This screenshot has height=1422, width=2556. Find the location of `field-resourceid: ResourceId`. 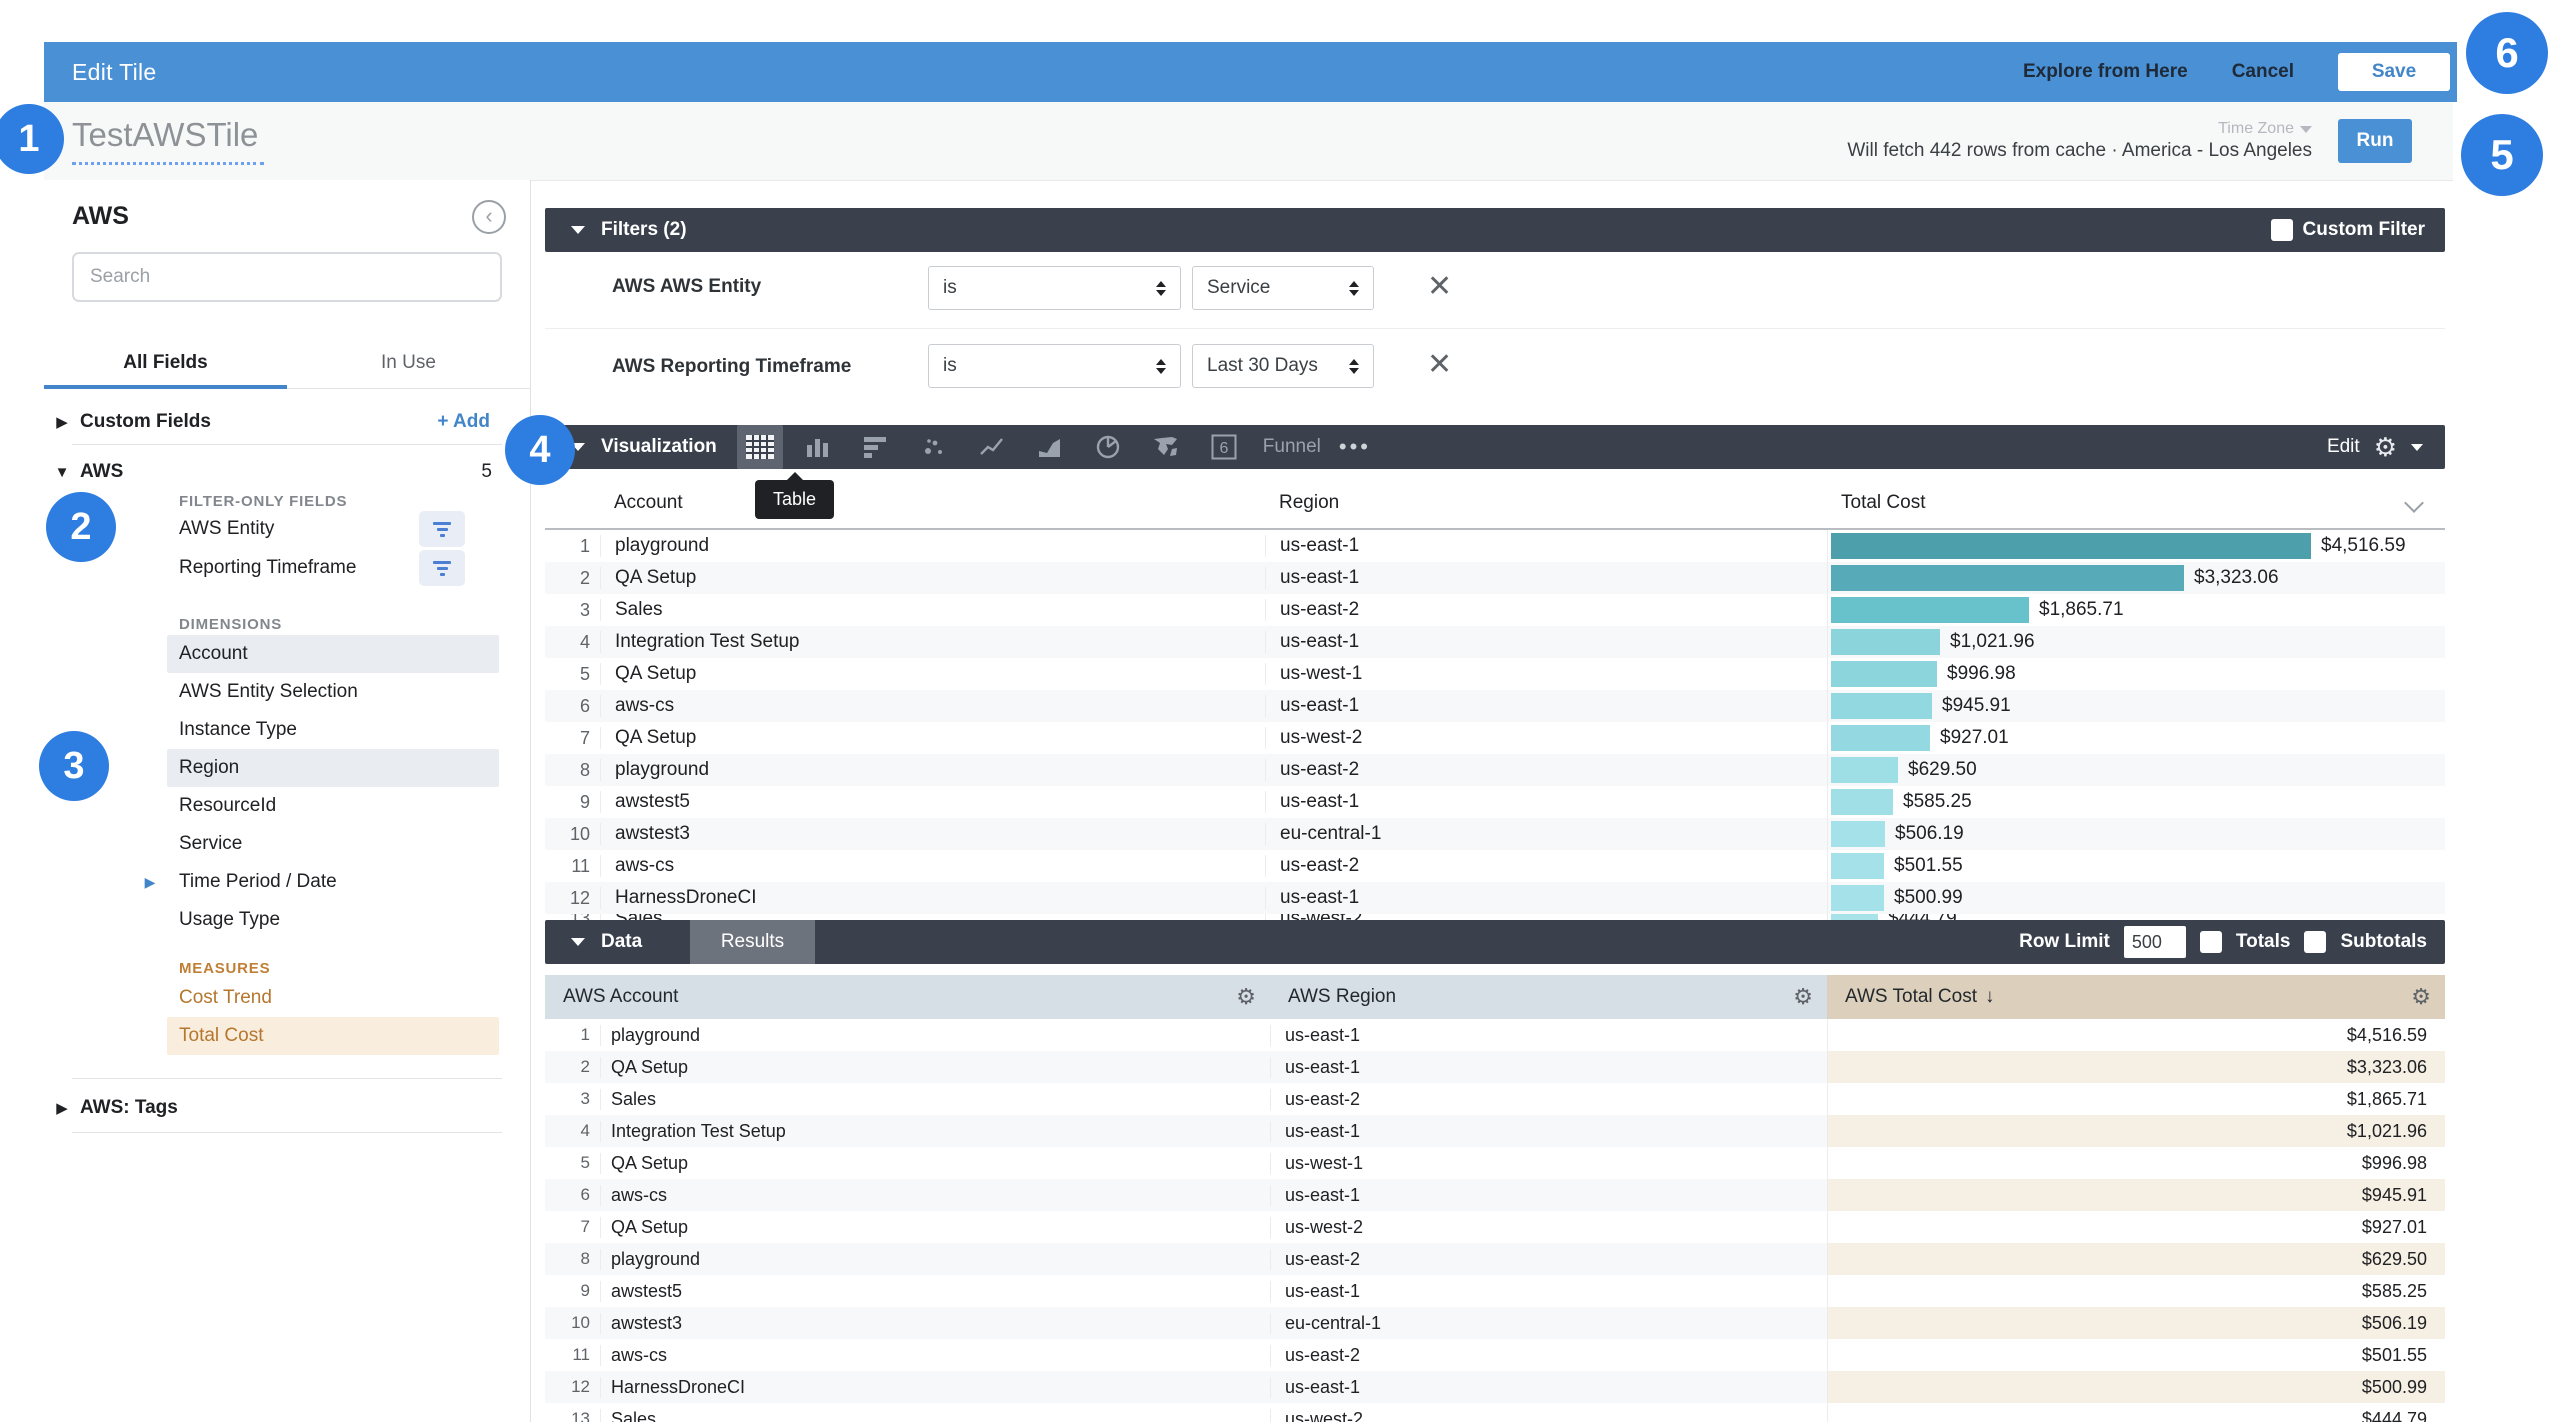

field-resourceid: ResourceId is located at coordinates (228, 805).